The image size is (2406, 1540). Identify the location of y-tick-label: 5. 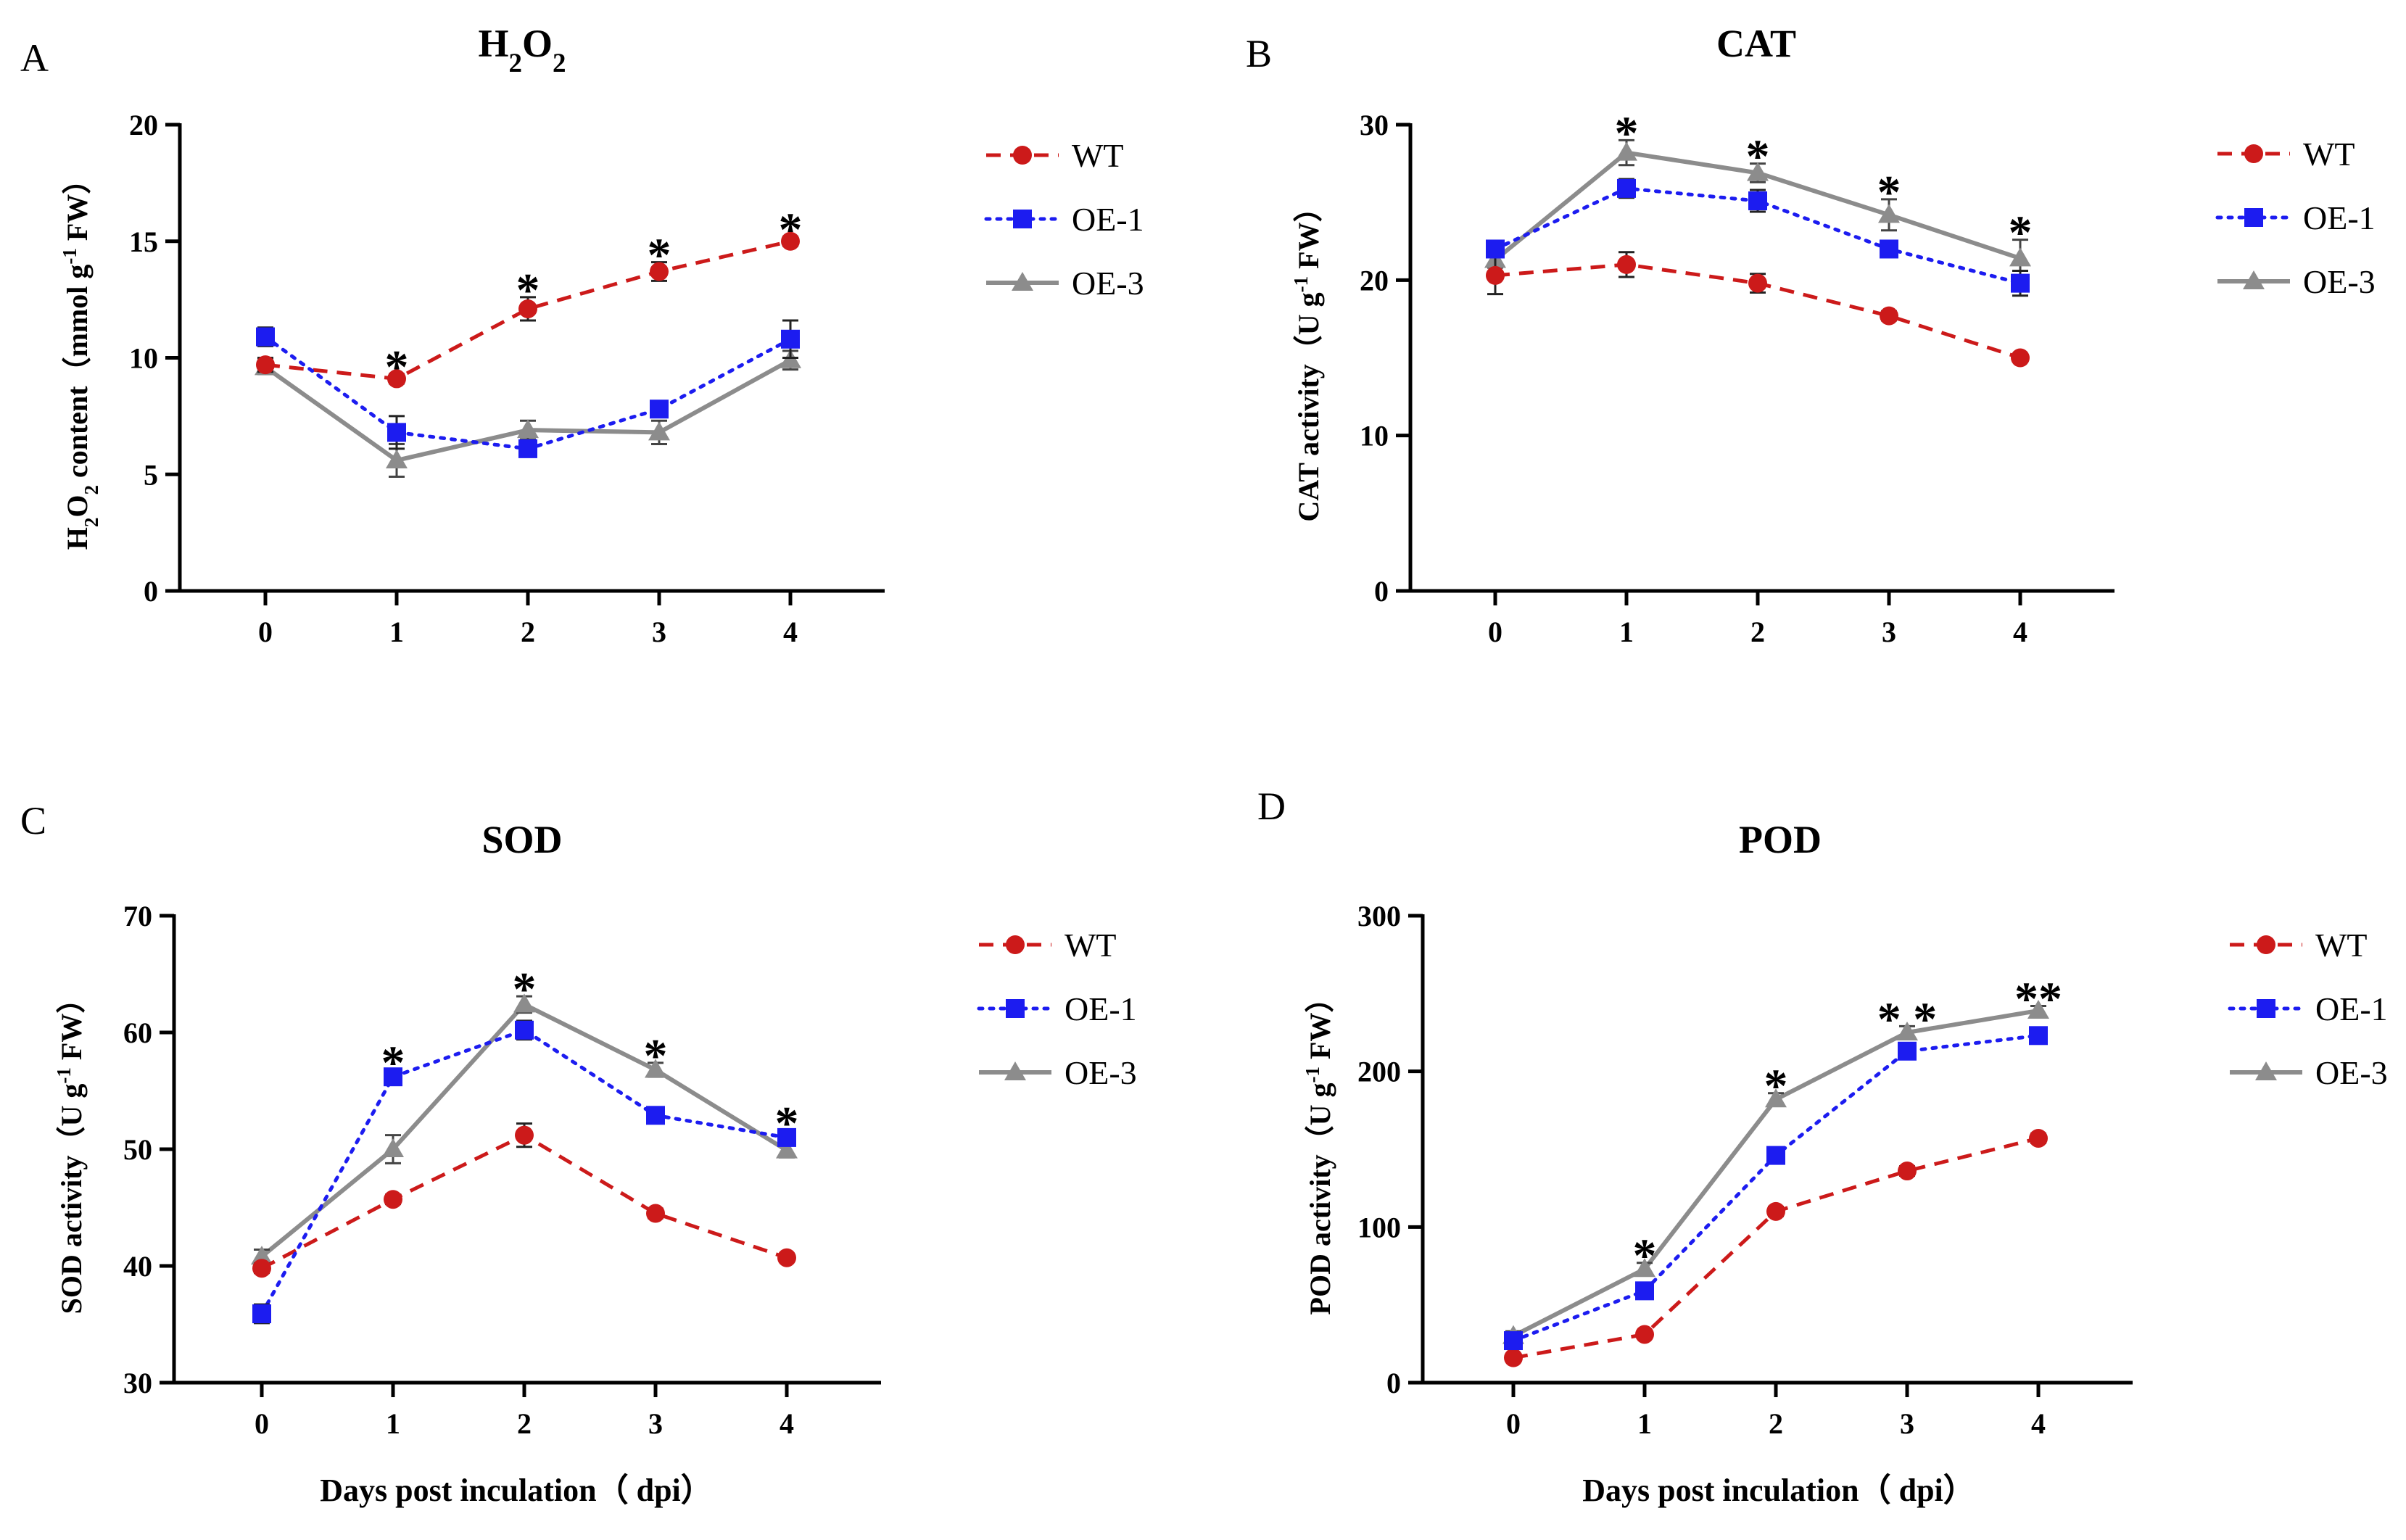
(151, 474).